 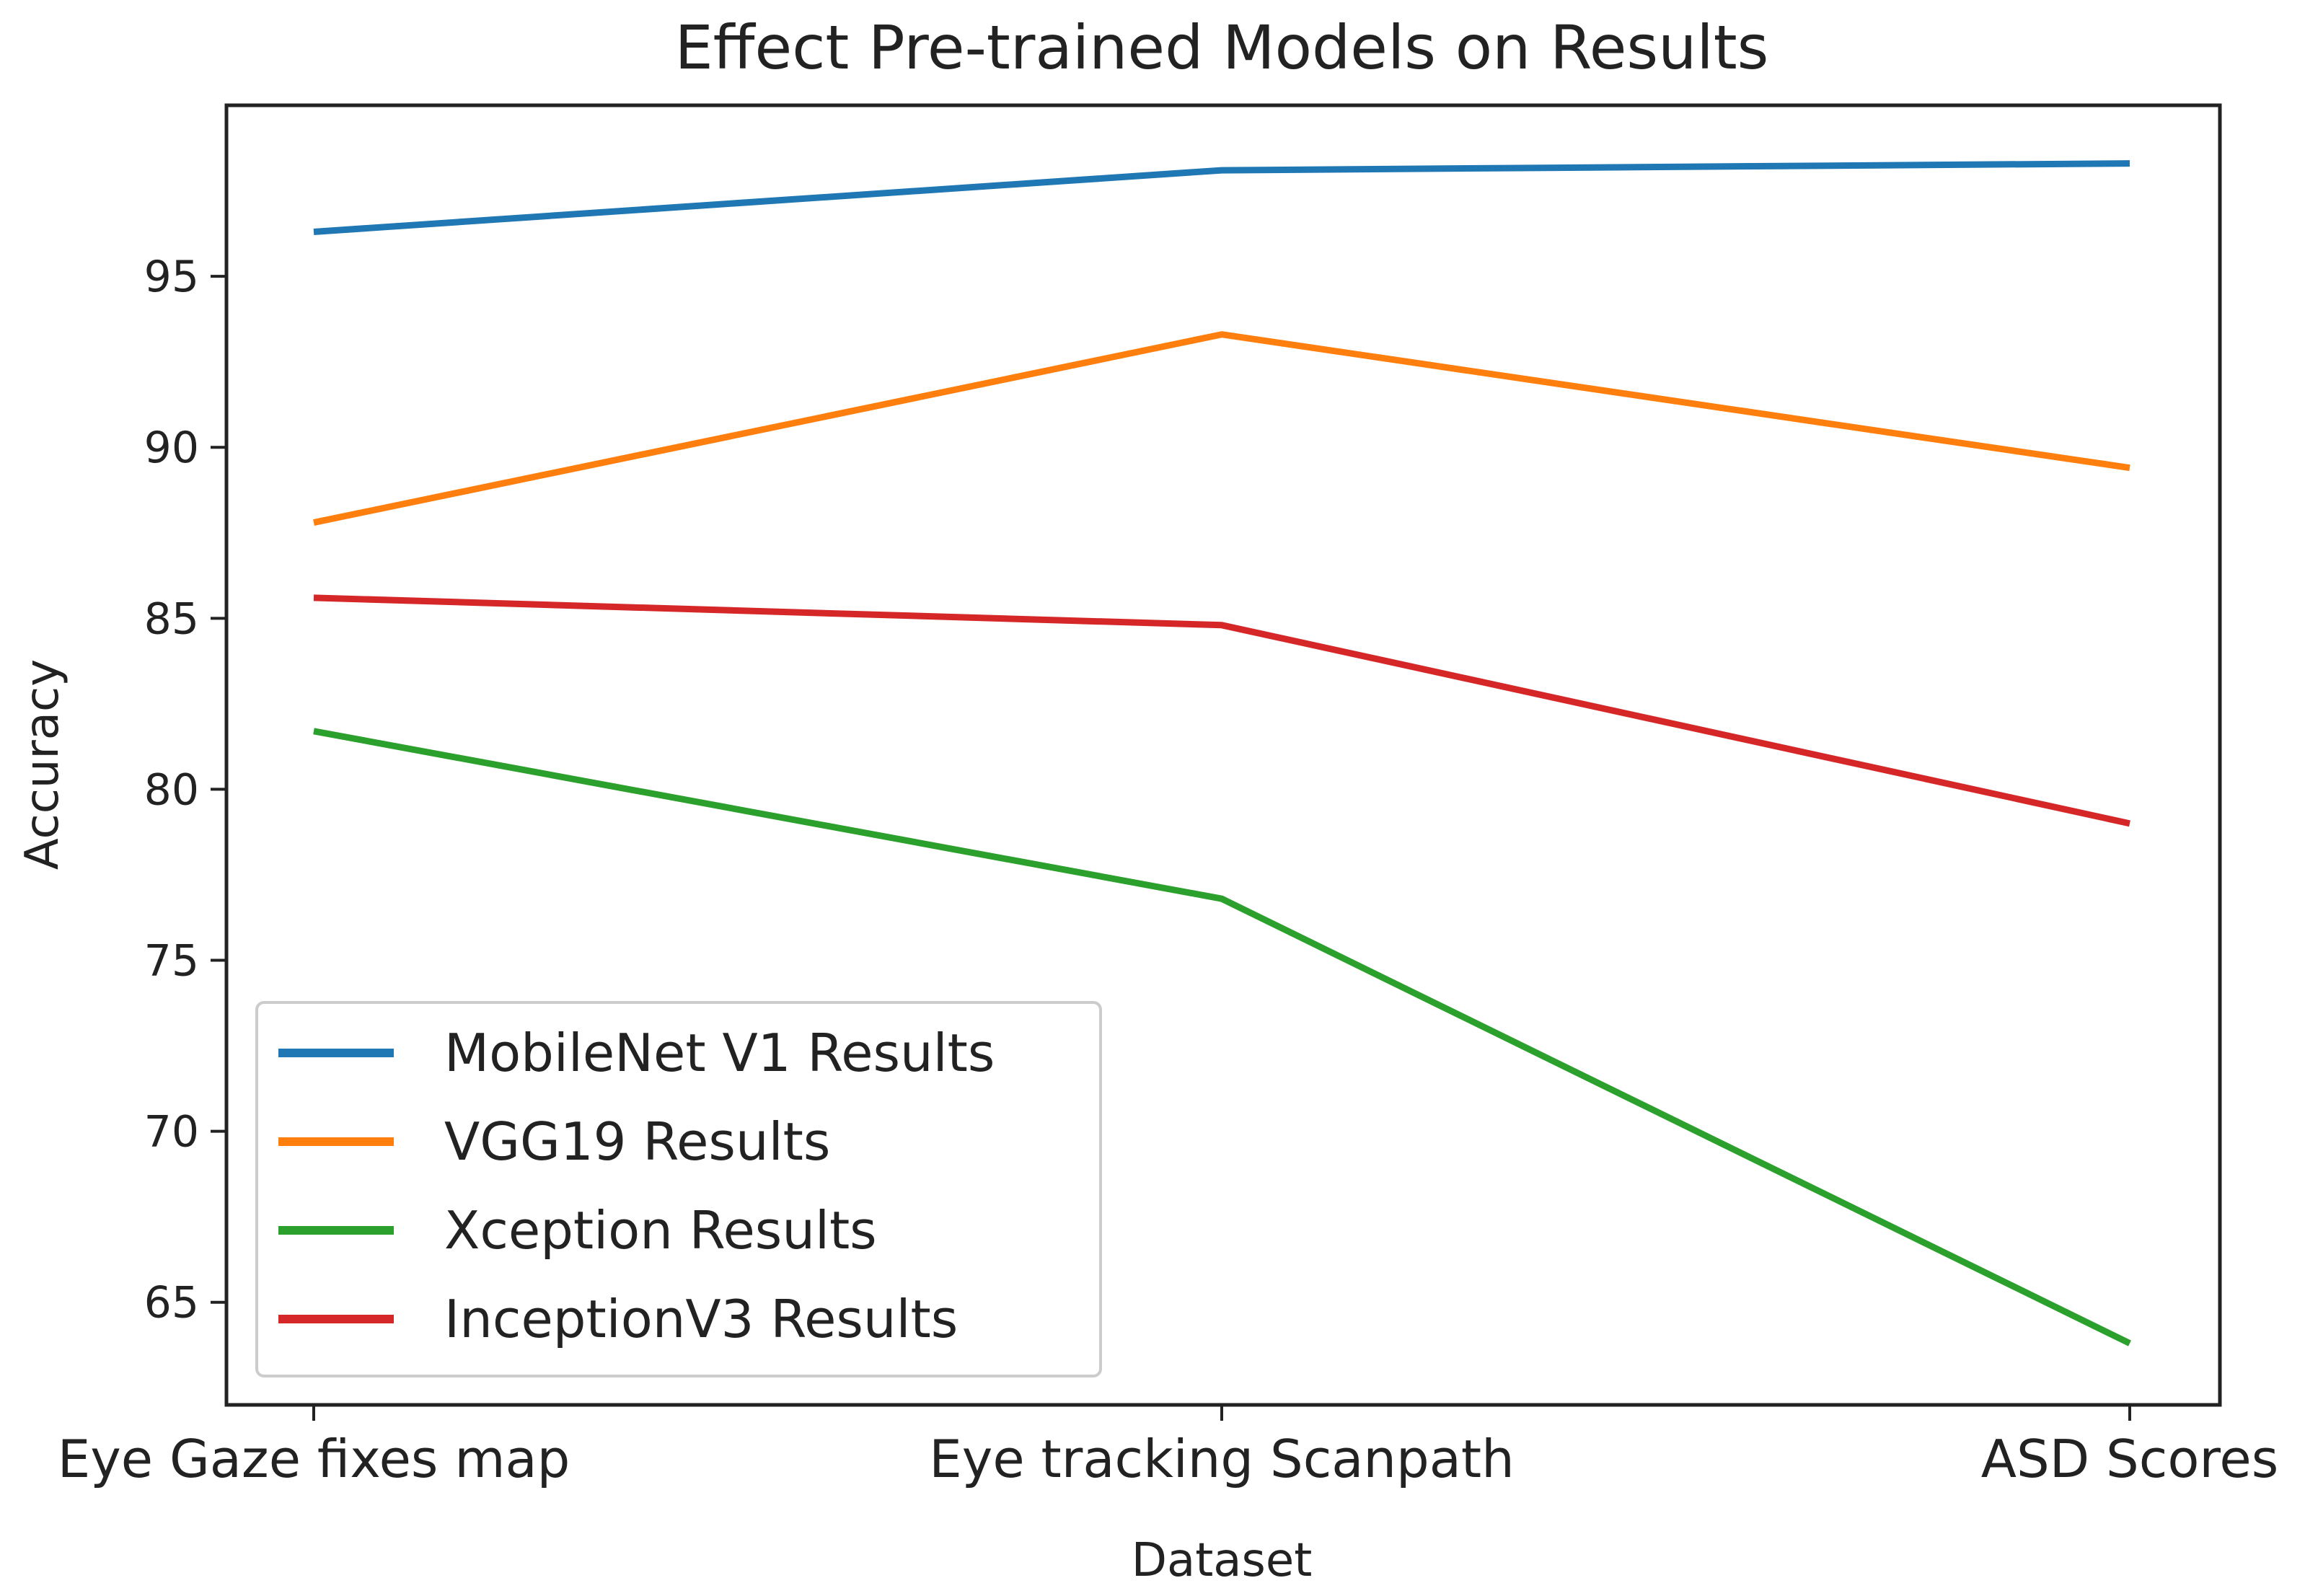 What do you see at coordinates (171, 277) in the screenshot?
I see `y-tick-label: 95` at bounding box center [171, 277].